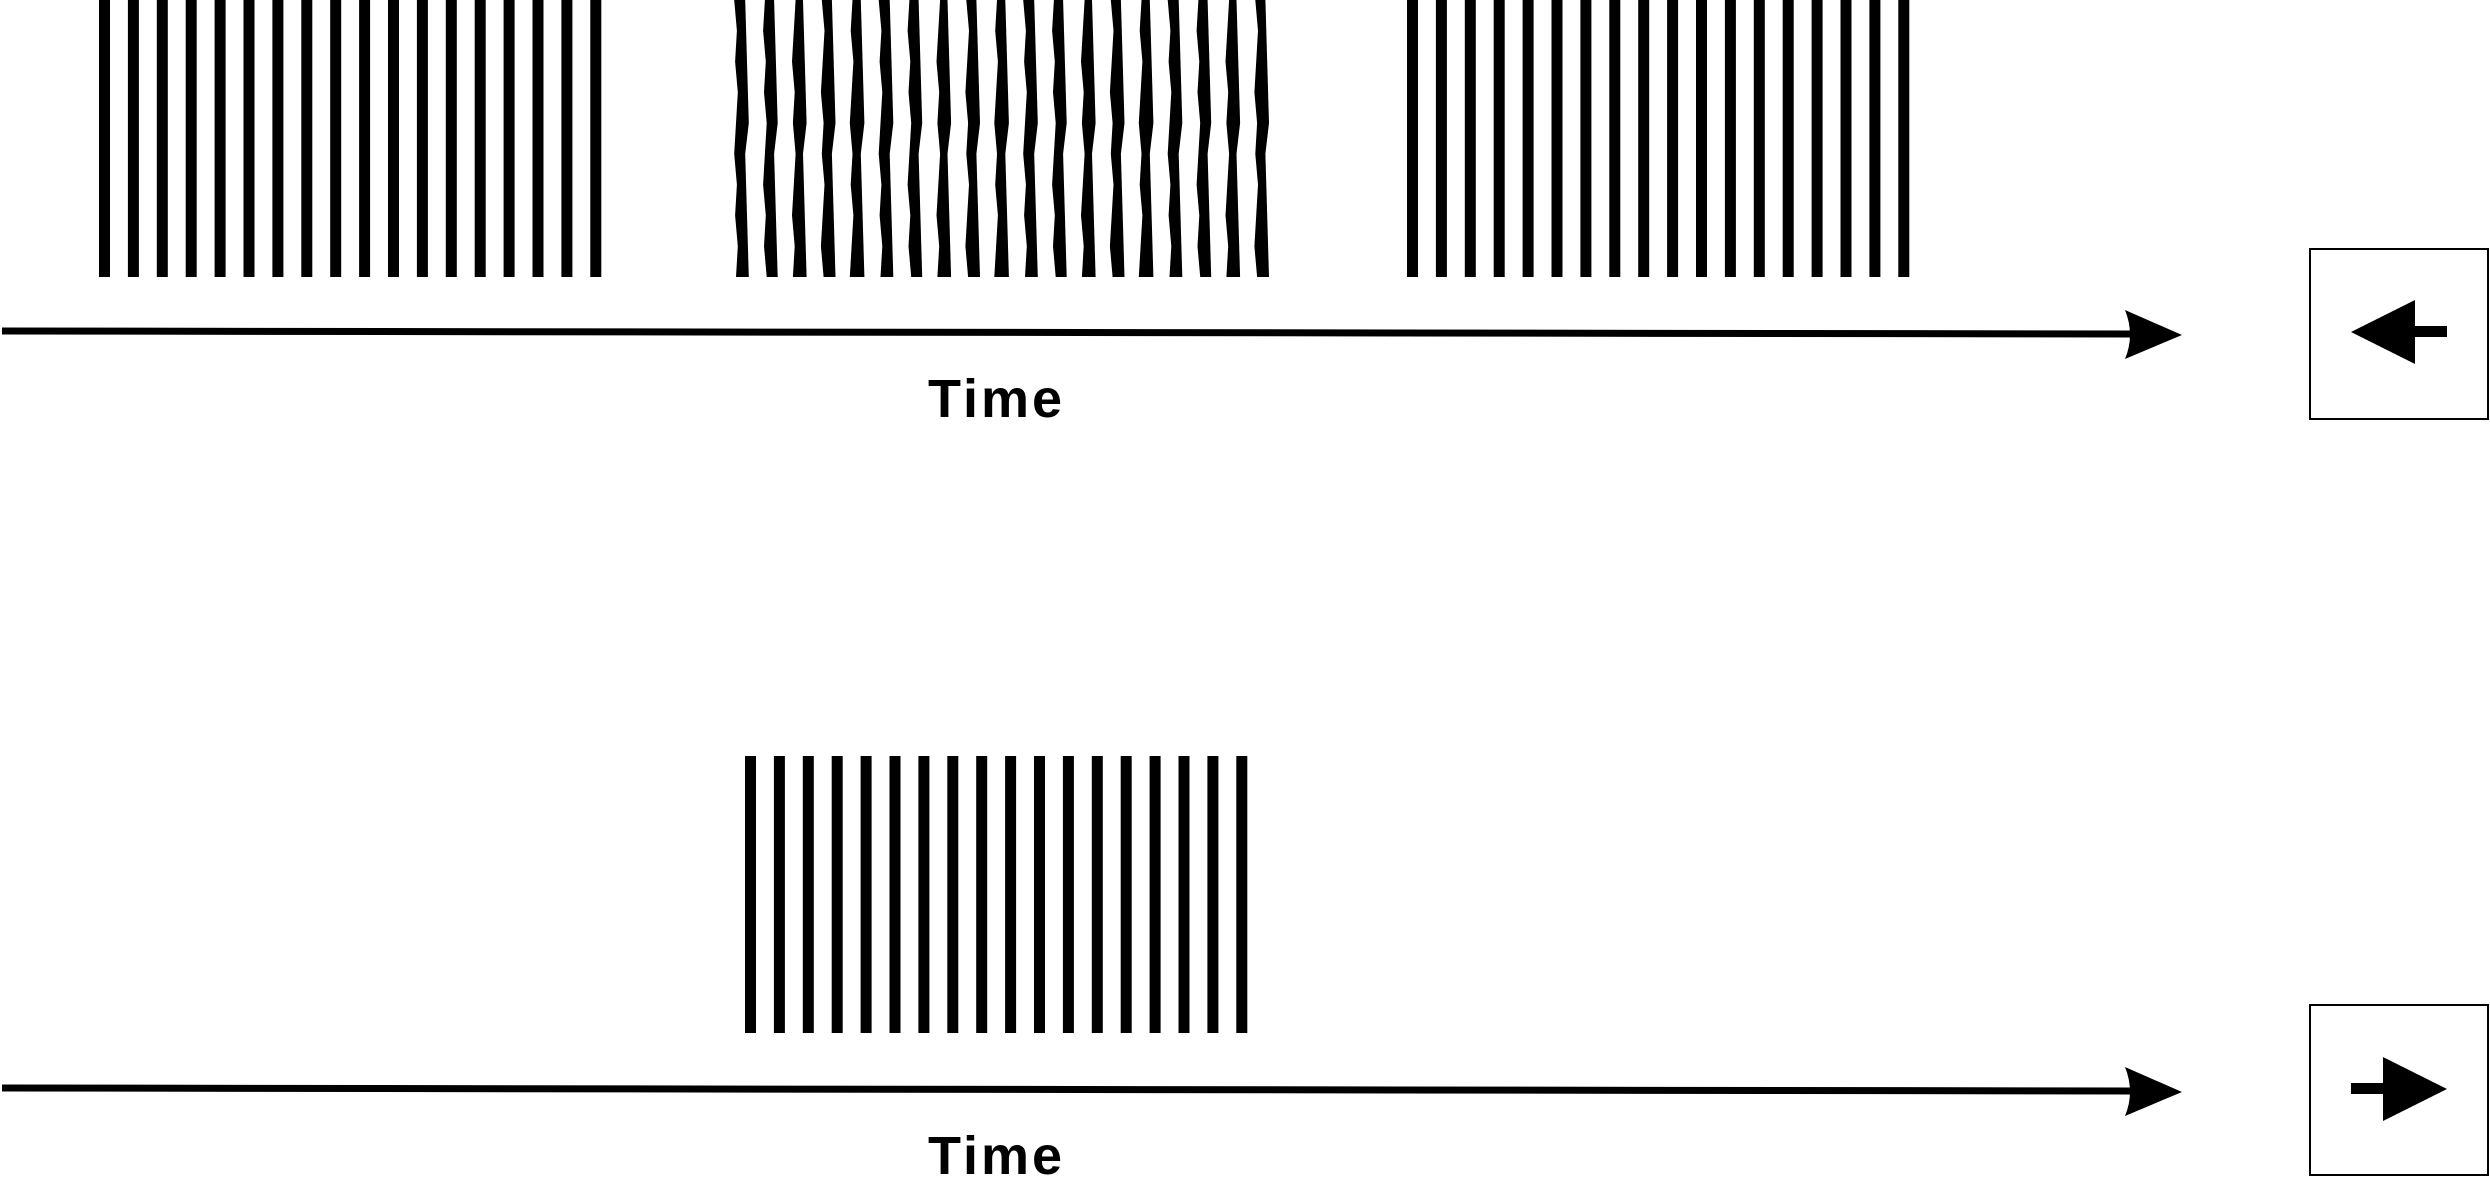 The width and height of the screenshot is (2490, 1177). I want to click on response-box-right, so click(2399, 1090).